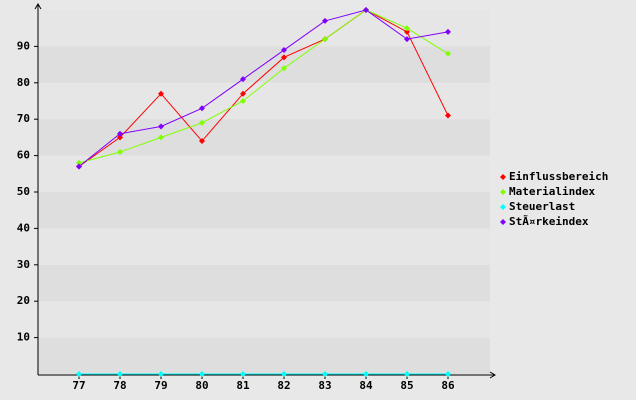 The height and width of the screenshot is (400, 636). What do you see at coordinates (23, 45) in the screenshot?
I see `y-tick-label: 90` at bounding box center [23, 45].